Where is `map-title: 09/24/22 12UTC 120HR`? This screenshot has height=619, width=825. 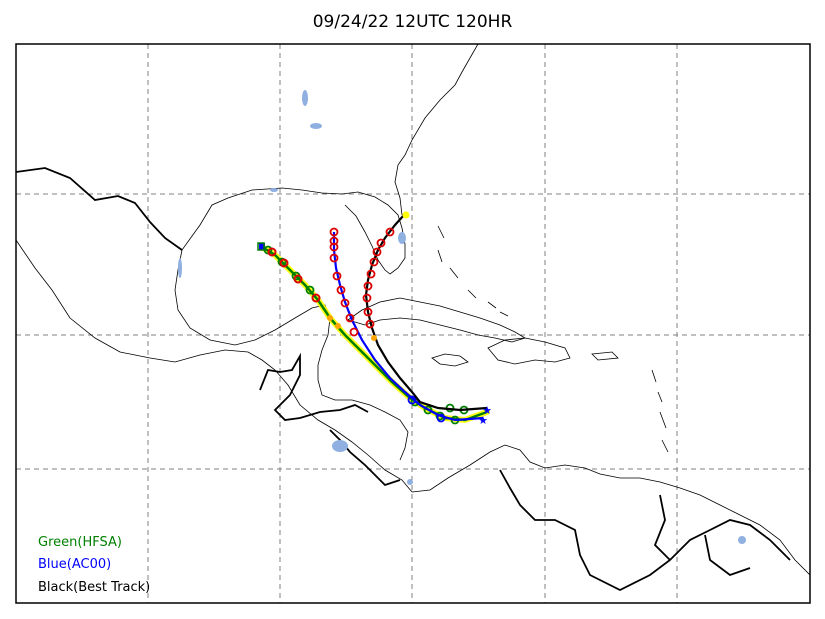
map-title: 09/24/22 12UTC 120HR is located at coordinates (412, 22).